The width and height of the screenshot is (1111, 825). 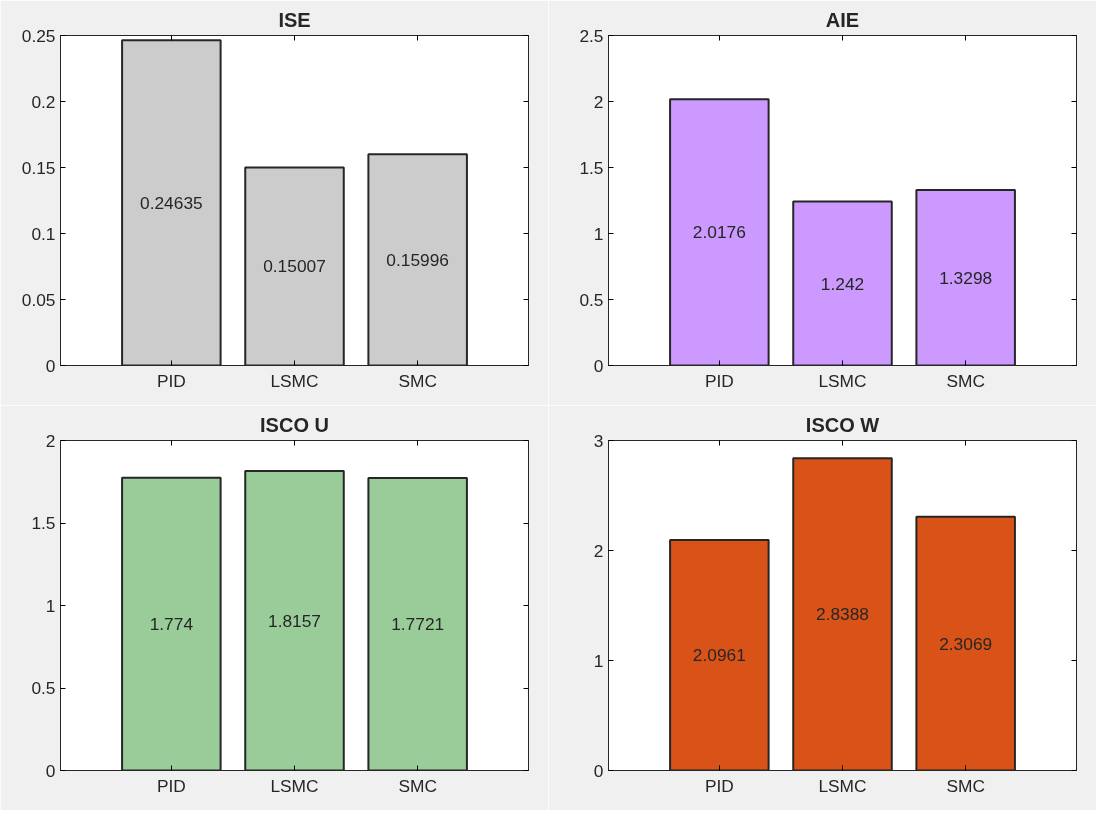 I want to click on data-label: 1.7721, so click(x=418, y=624).